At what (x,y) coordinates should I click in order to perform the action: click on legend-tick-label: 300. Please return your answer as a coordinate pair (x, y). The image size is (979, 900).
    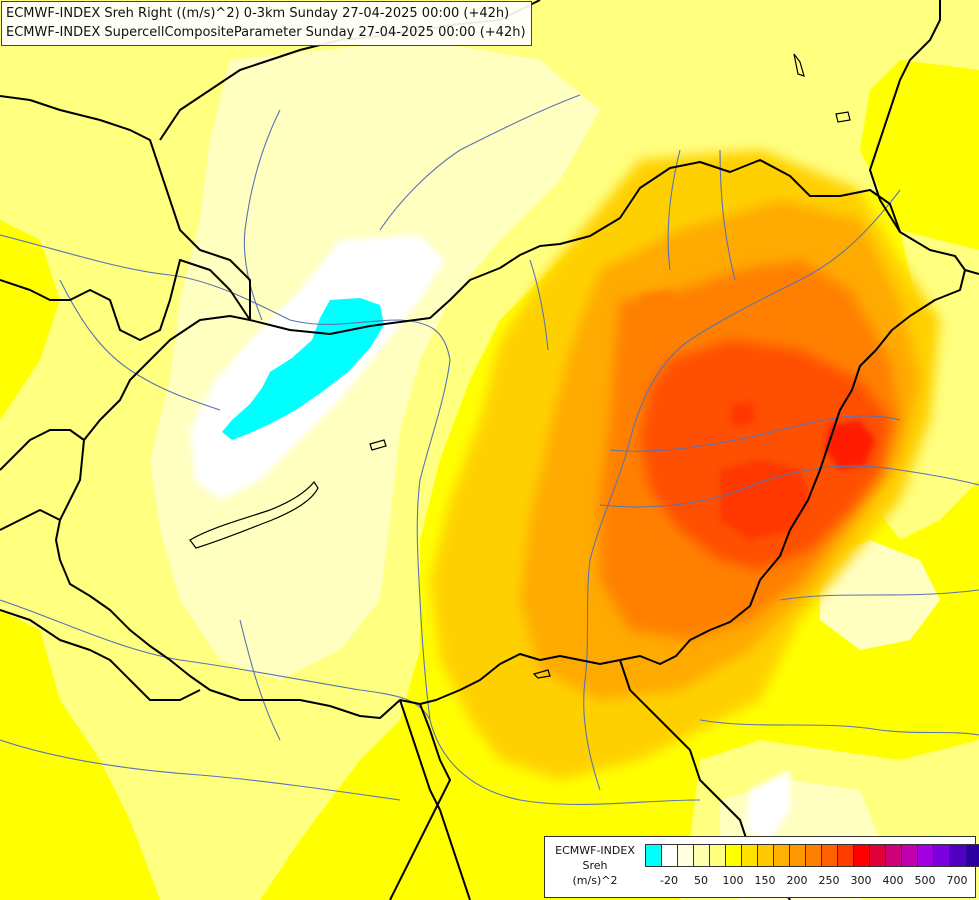
    Looking at the image, I should click on (861, 880).